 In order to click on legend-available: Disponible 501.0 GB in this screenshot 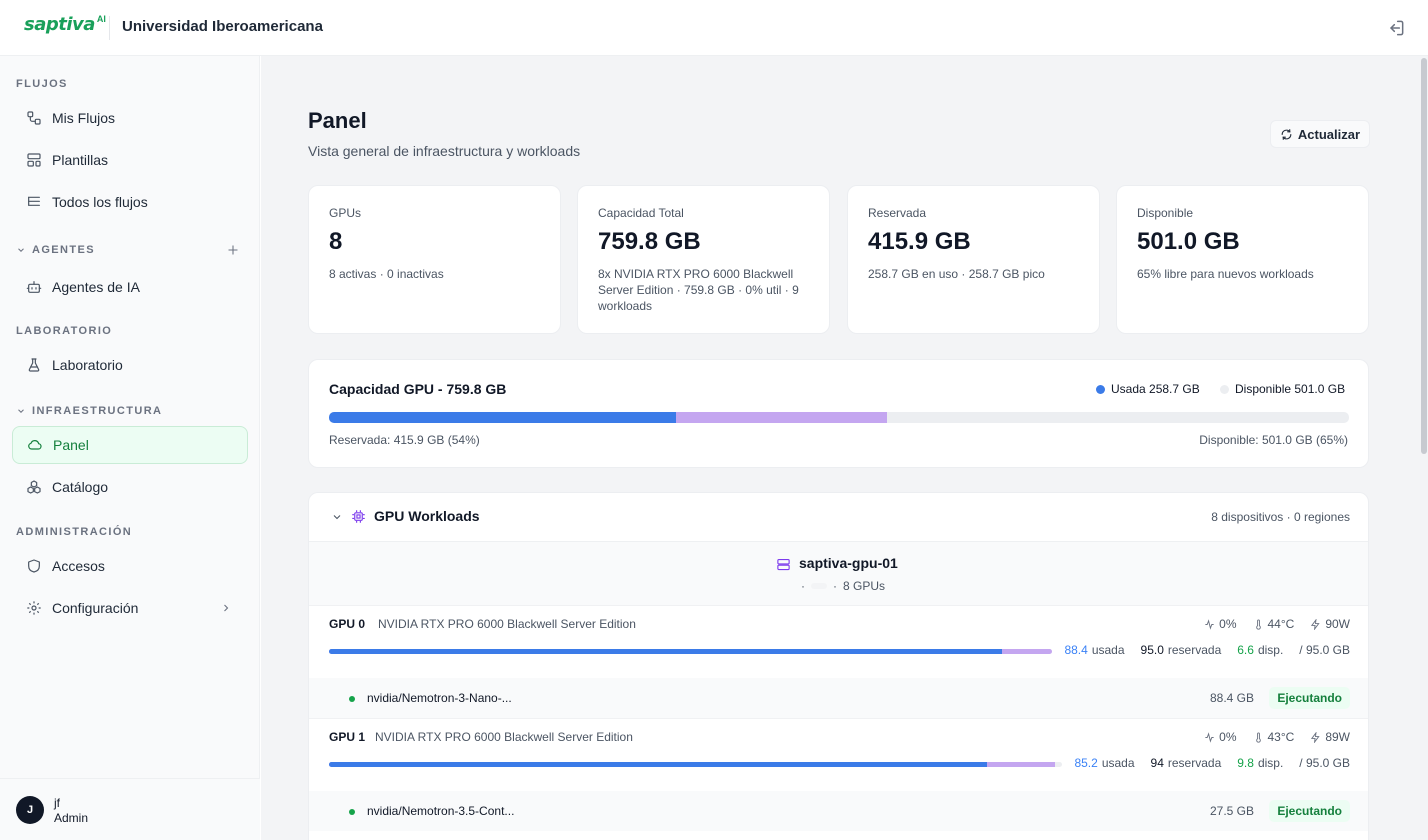, I will do `click(1282, 389)`.